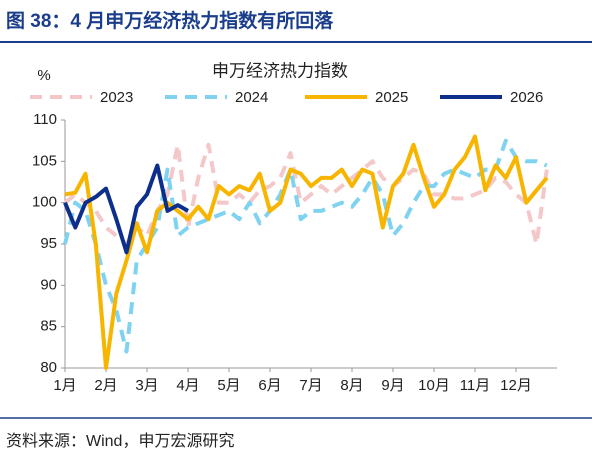  Describe the element at coordinates (43, 75) in the screenshot. I see `y-axis-label: %` at that location.